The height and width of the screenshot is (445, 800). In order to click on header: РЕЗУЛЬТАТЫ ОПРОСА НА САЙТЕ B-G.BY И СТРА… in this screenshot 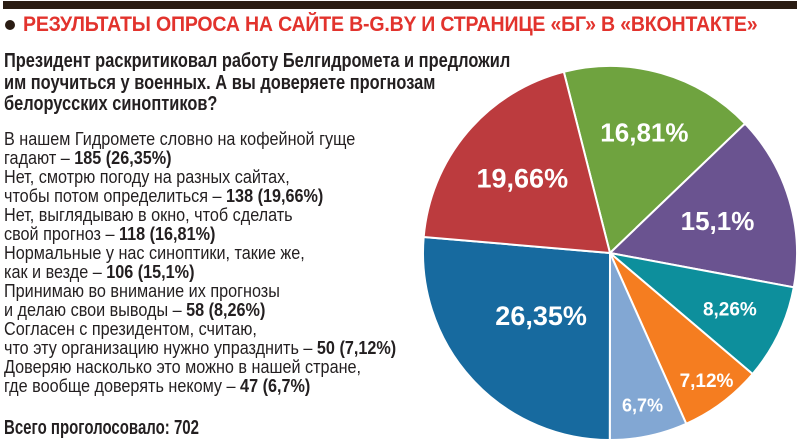, I will do `click(402, 25)`.